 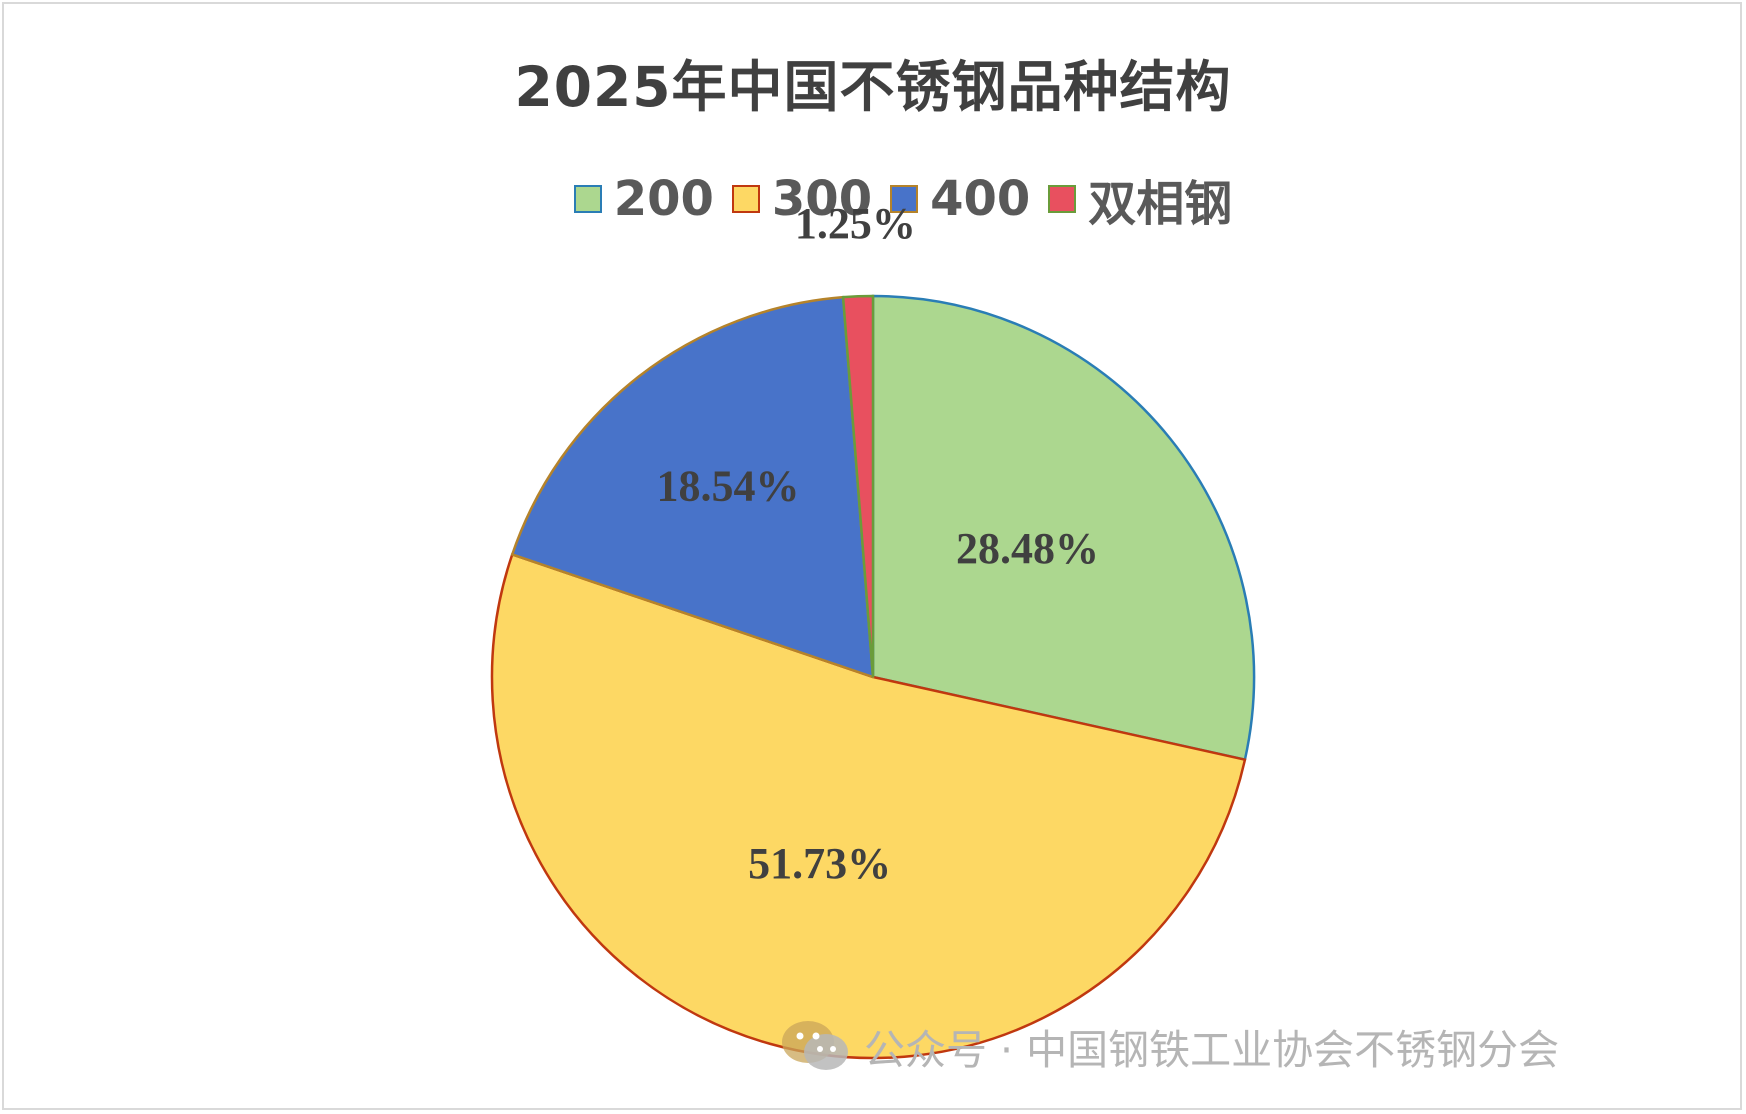 I want to click on legend-item-3: 双相钢, so click(x=1140, y=199).